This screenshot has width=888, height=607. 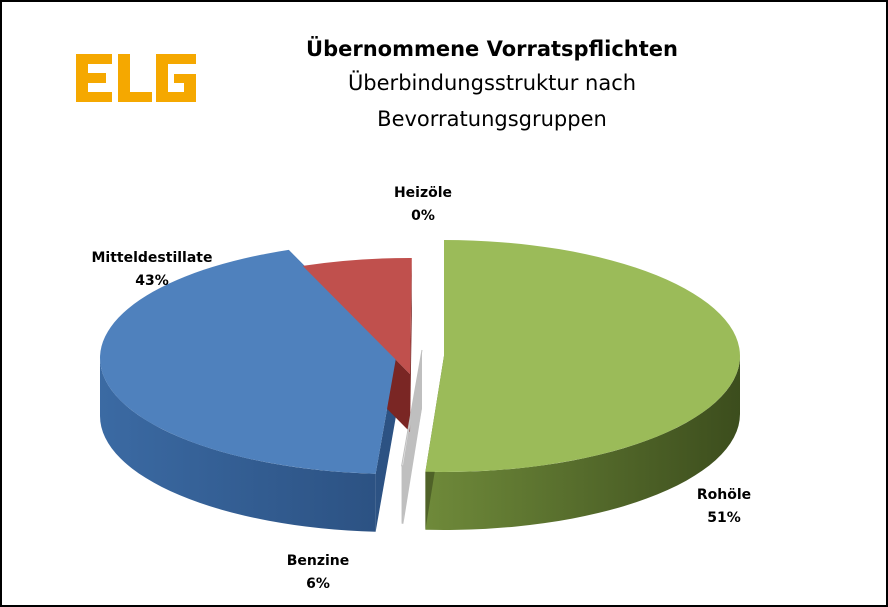 I want to click on slice-side-mitteldestillate, so click(x=238, y=445).